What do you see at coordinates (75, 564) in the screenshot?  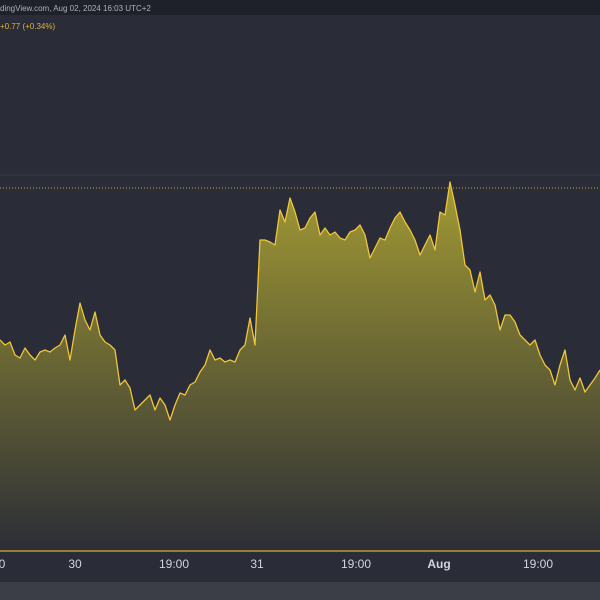 I see `x-tick-label: 30` at bounding box center [75, 564].